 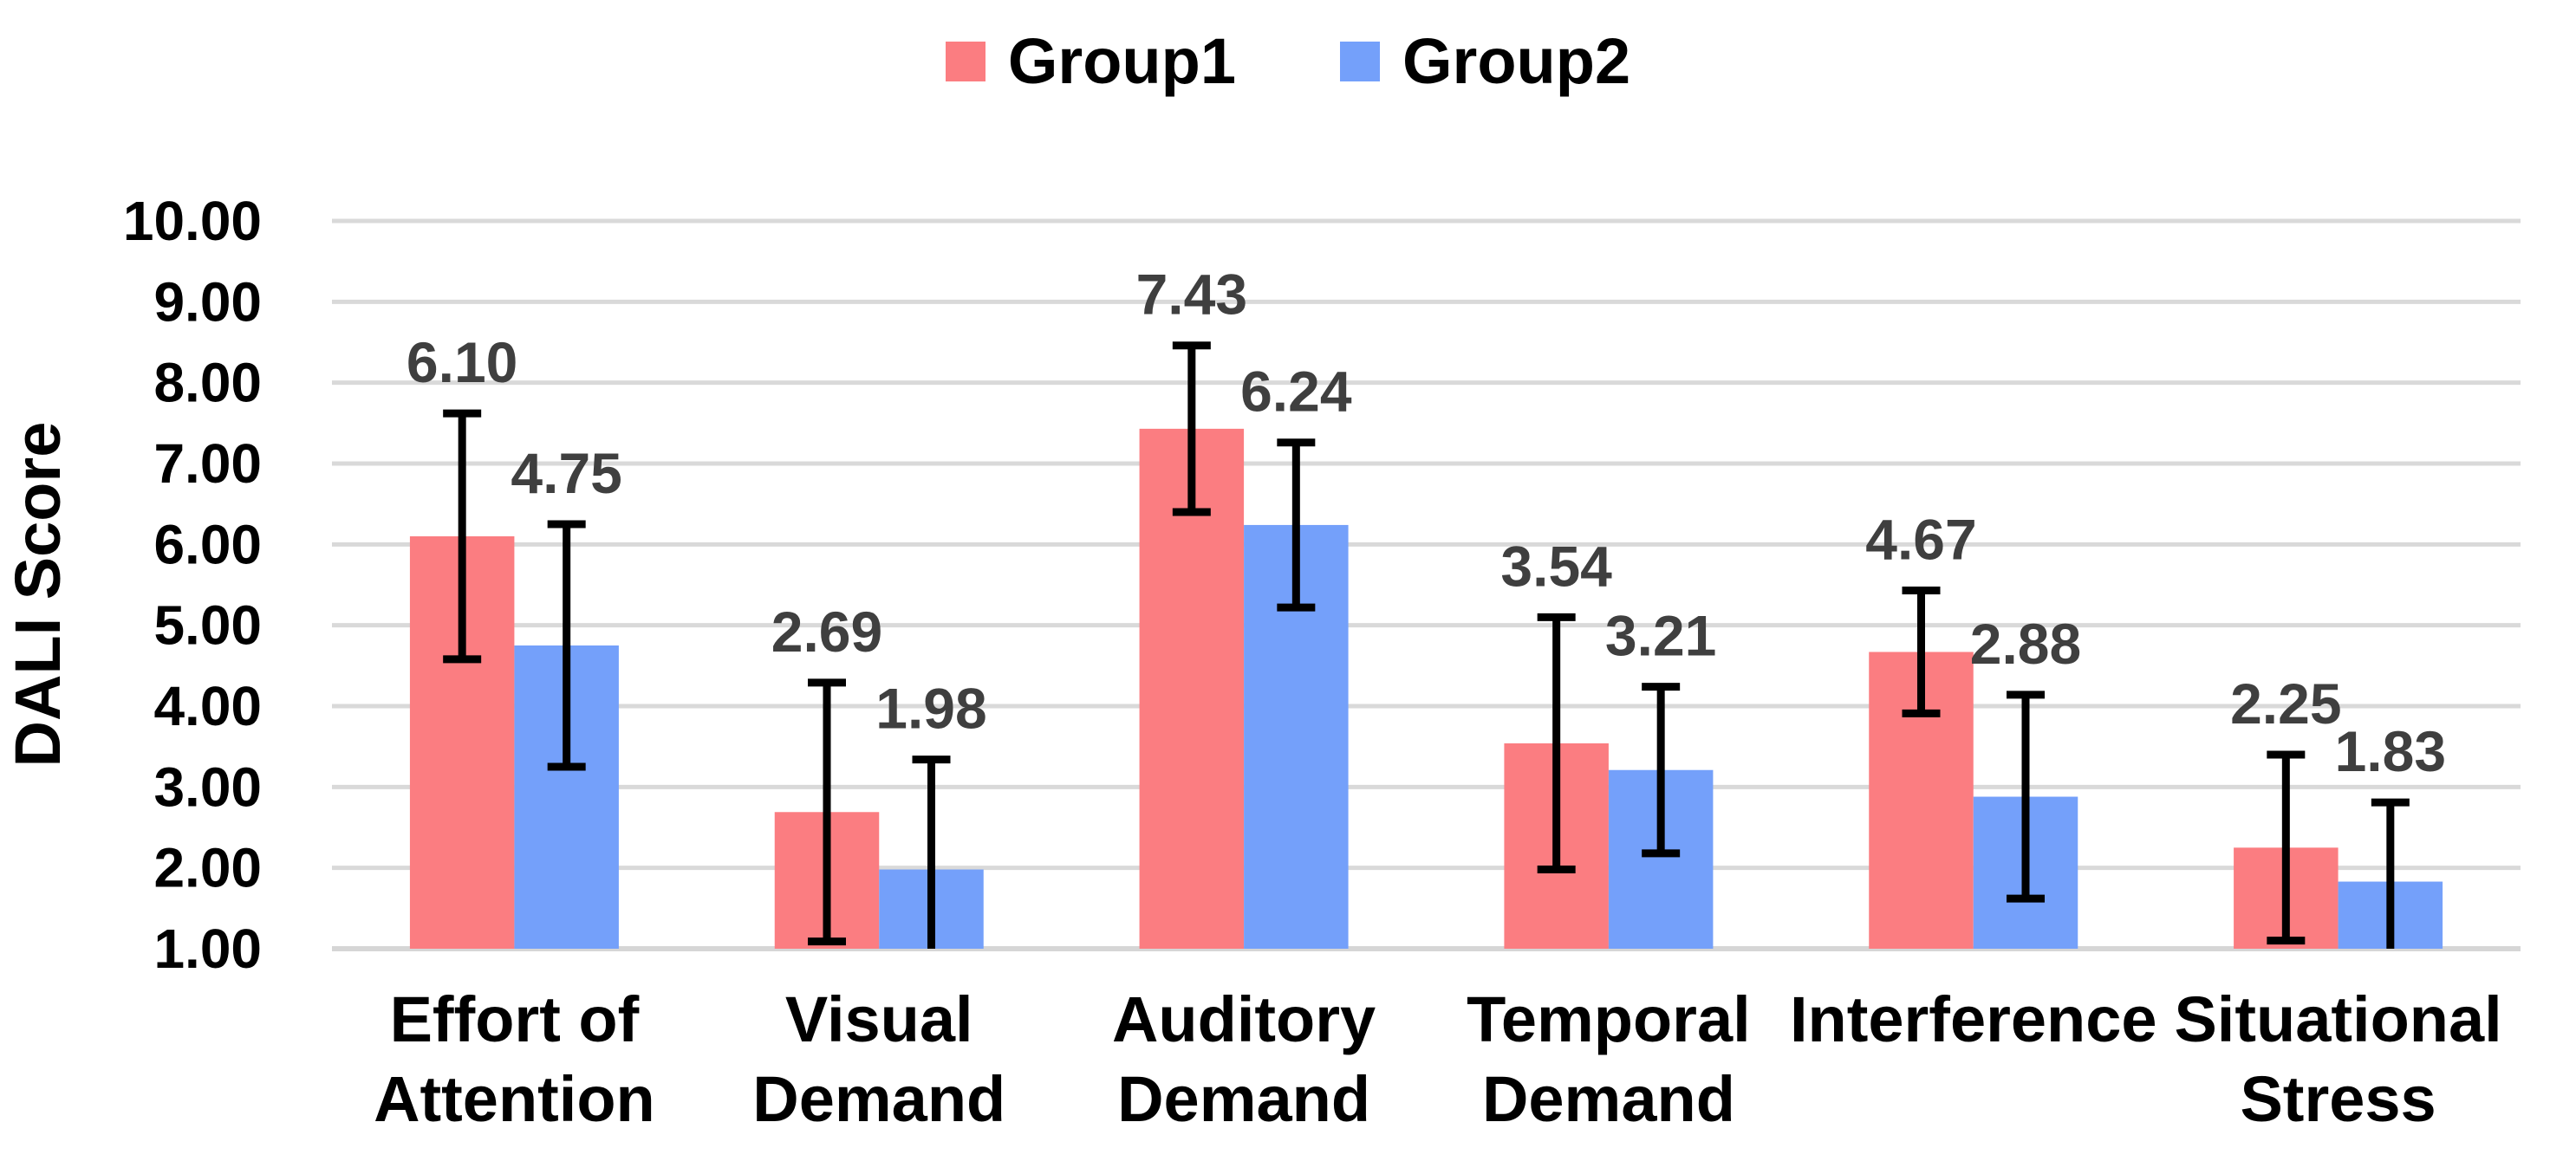 What do you see at coordinates (566, 473) in the screenshot?
I see `data-label-group2-cat0: 4.75` at bounding box center [566, 473].